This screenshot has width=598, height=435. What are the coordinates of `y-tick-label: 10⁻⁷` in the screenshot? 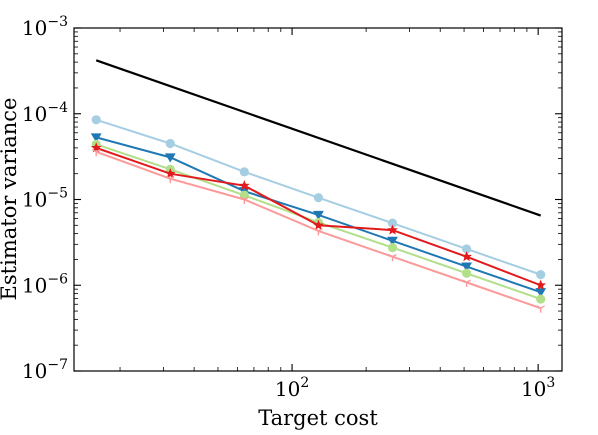 It's located at (45, 370).